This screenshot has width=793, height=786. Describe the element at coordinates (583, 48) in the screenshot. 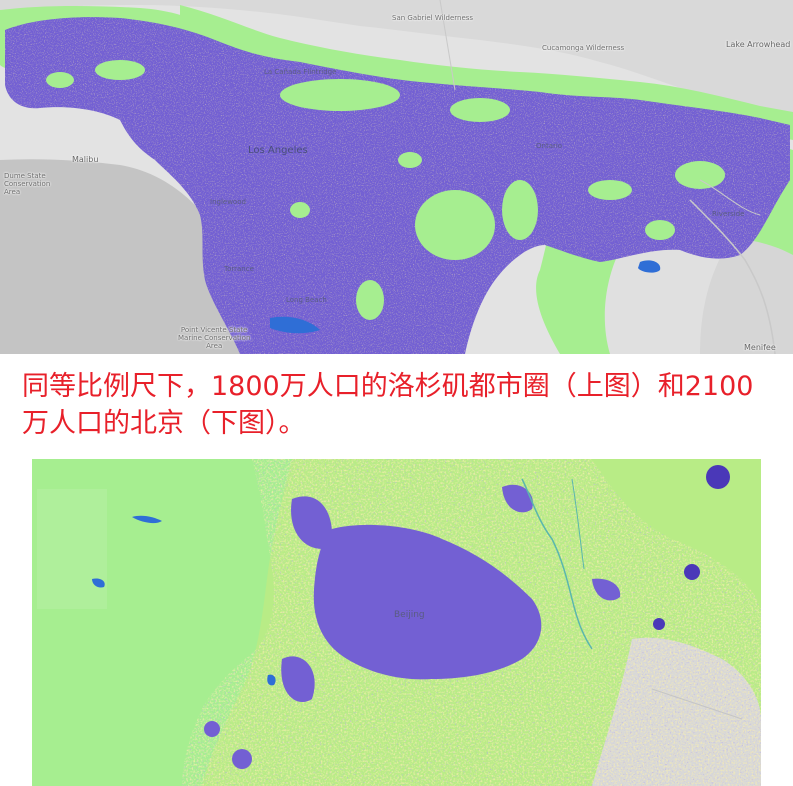

I see `label-cucamonga: Cucamonga Wilderness` at that location.